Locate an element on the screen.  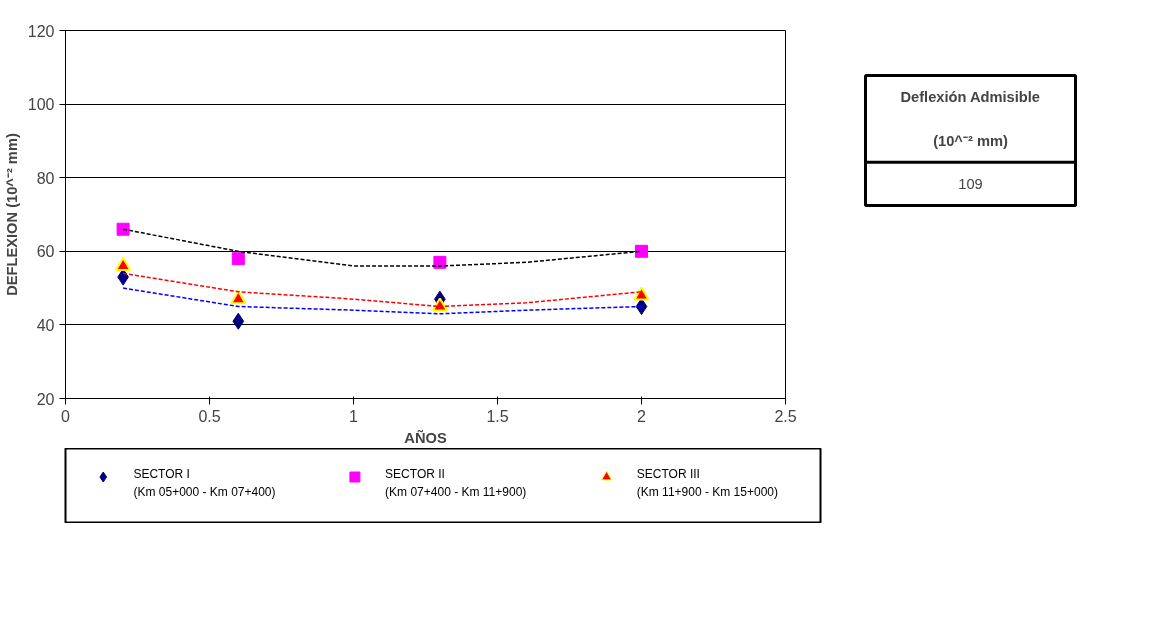
x-tick-label: 0 is located at coordinates (66, 416).